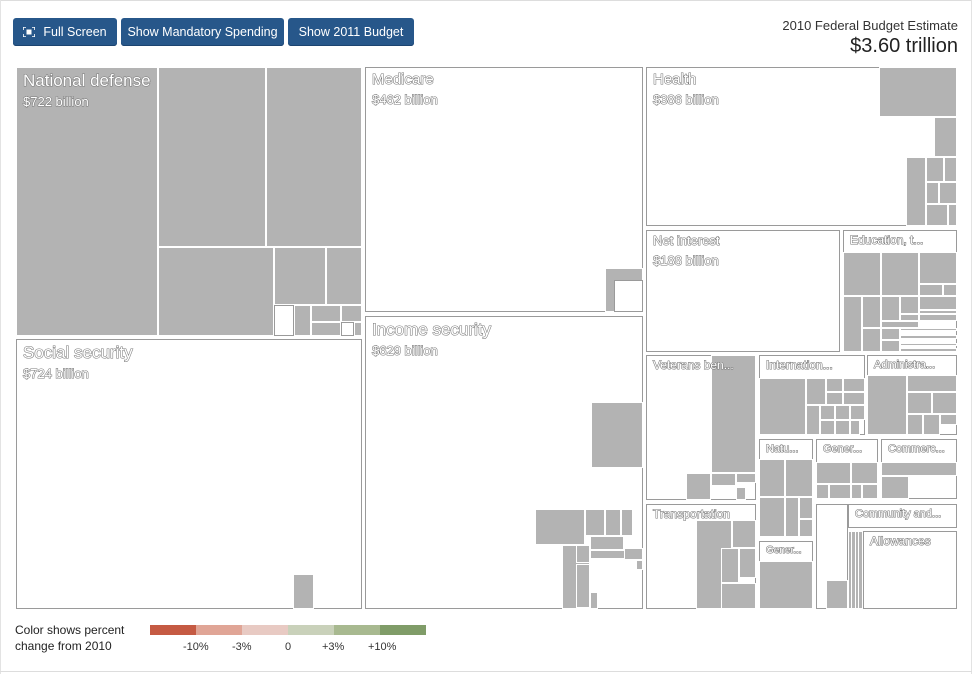 This screenshot has height=674, width=972. What do you see at coordinates (837, 556) in the screenshot?
I see `treemap-small-cells` at bounding box center [837, 556].